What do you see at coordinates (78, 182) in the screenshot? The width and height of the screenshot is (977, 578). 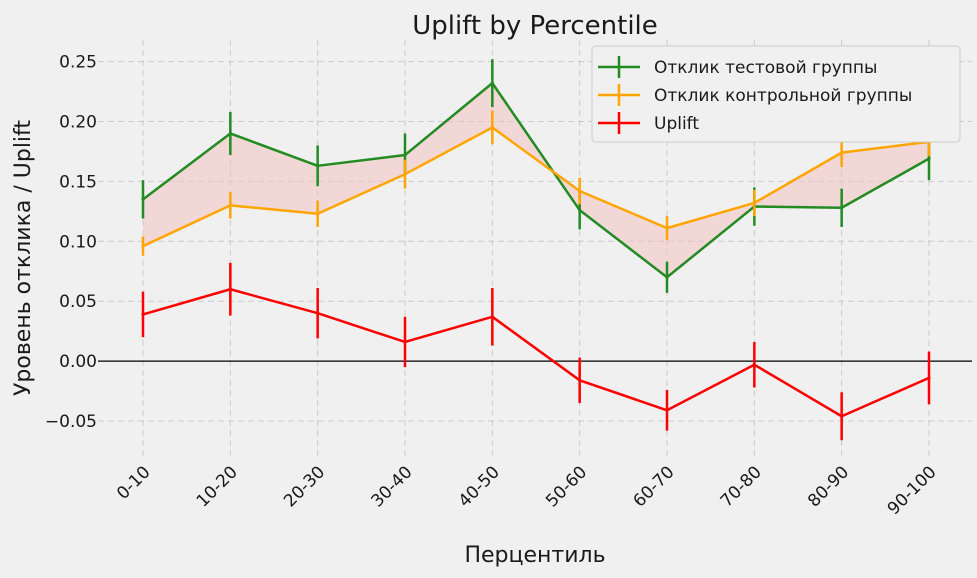 I see `y-tick-label: 0.15` at bounding box center [78, 182].